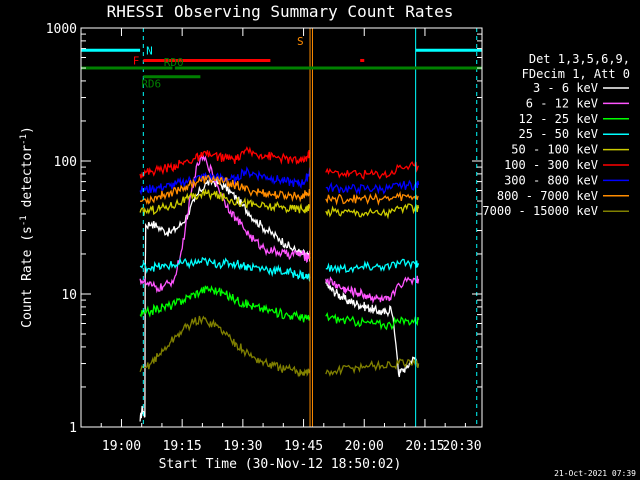  I want to click on legend-label-25-50-kev: 25 - 50 keV, so click(558, 134).